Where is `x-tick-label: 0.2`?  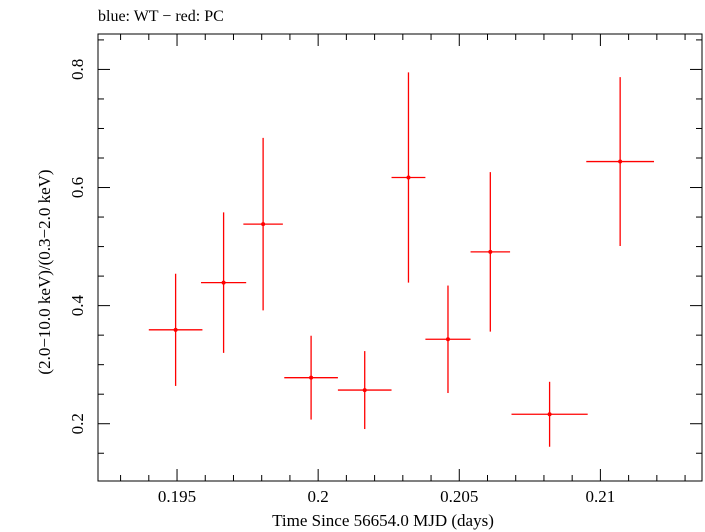
x-tick-label: 0.2 is located at coordinates (318, 496).